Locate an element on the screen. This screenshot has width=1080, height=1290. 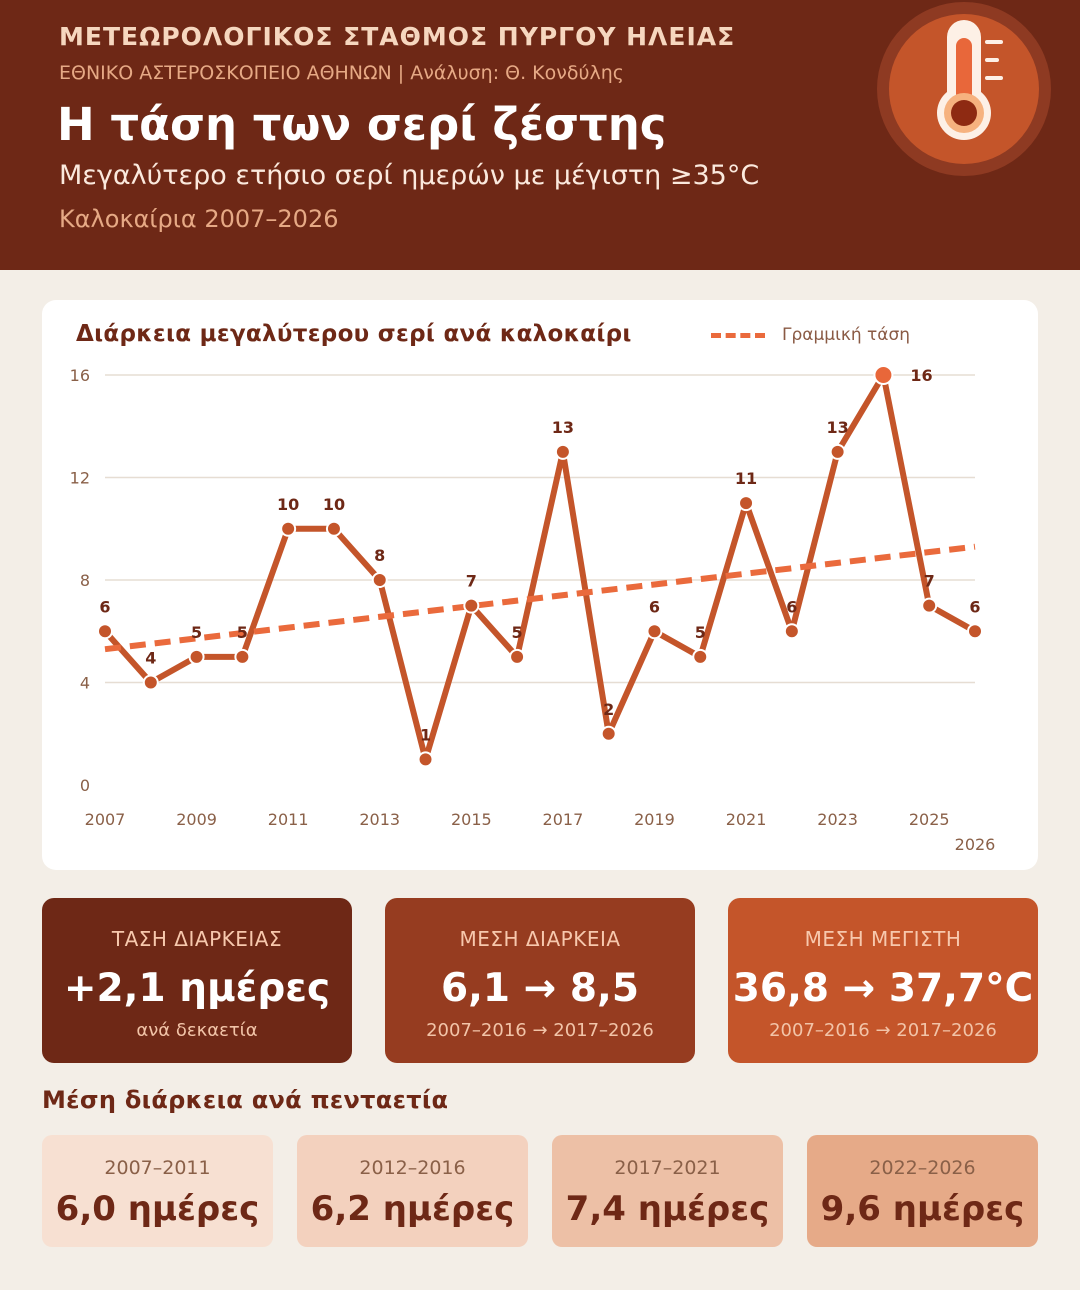
legend-swatch-trend is located at coordinates (738, 335).